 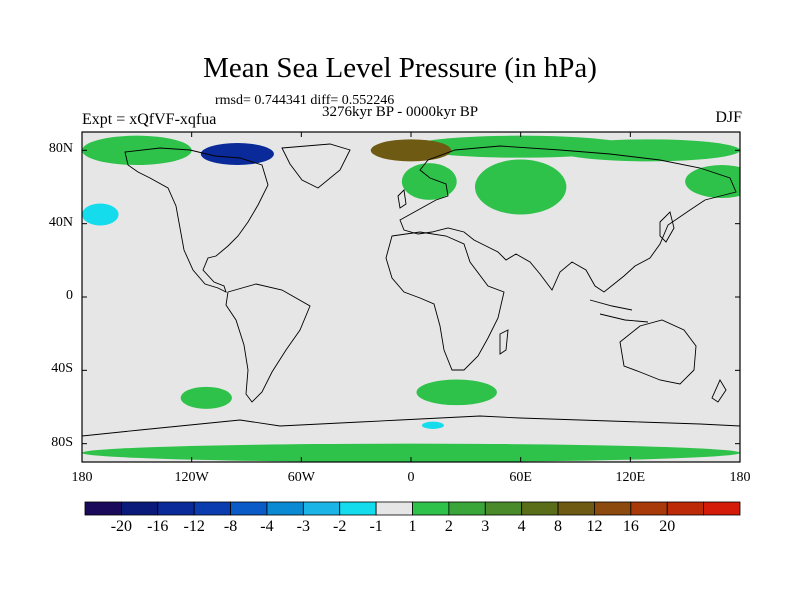 What do you see at coordinates (376, 526) in the screenshot?
I see `colorbar-label: -1` at bounding box center [376, 526].